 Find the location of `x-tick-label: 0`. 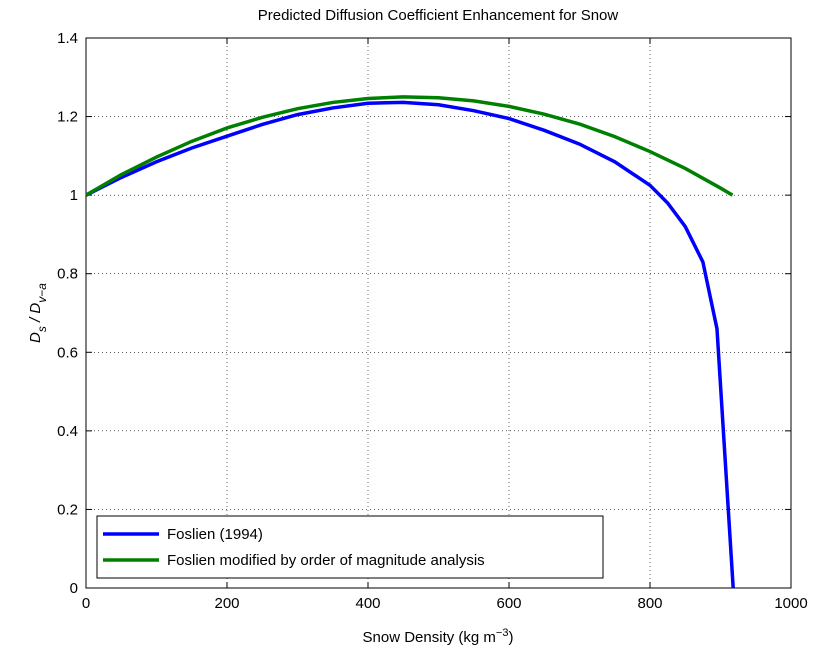

x-tick-label: 0 is located at coordinates (86, 603).